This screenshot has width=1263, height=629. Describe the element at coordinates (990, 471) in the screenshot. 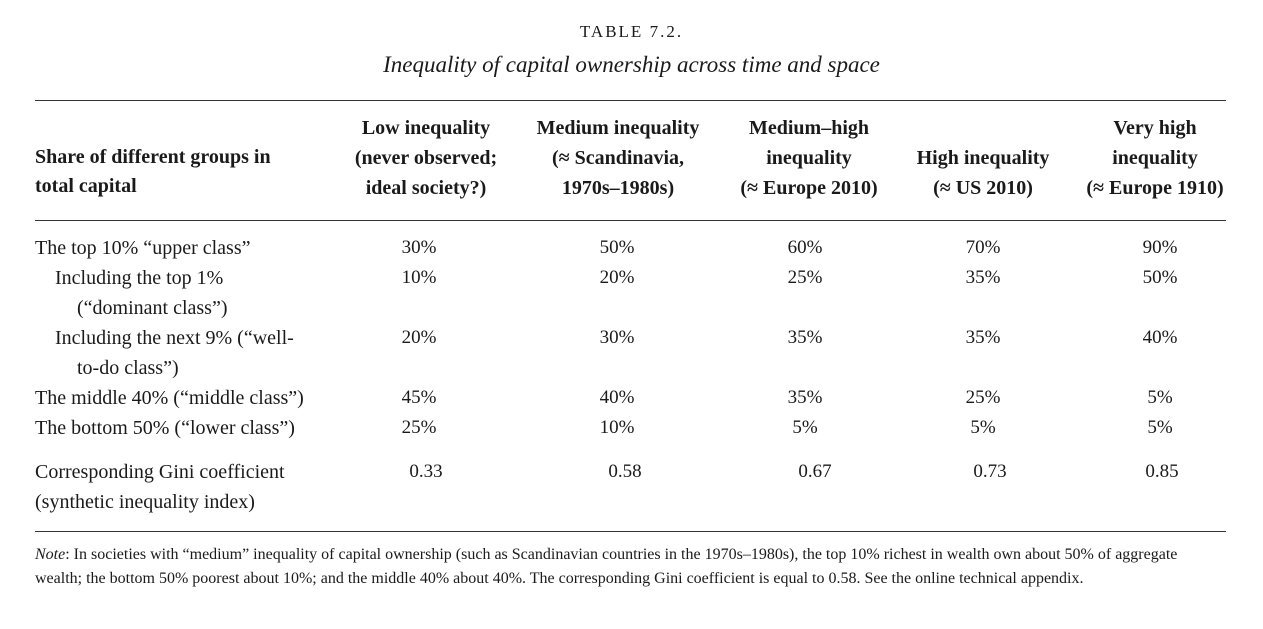

I see `cell-value: 0.73` at that location.